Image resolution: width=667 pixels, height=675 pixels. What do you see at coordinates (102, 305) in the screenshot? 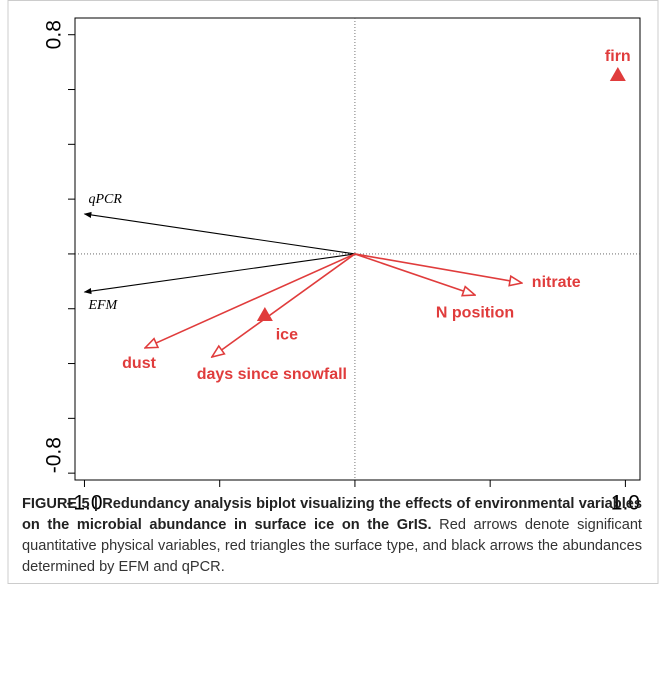
I see `vector-label: EFM` at bounding box center [102, 305].